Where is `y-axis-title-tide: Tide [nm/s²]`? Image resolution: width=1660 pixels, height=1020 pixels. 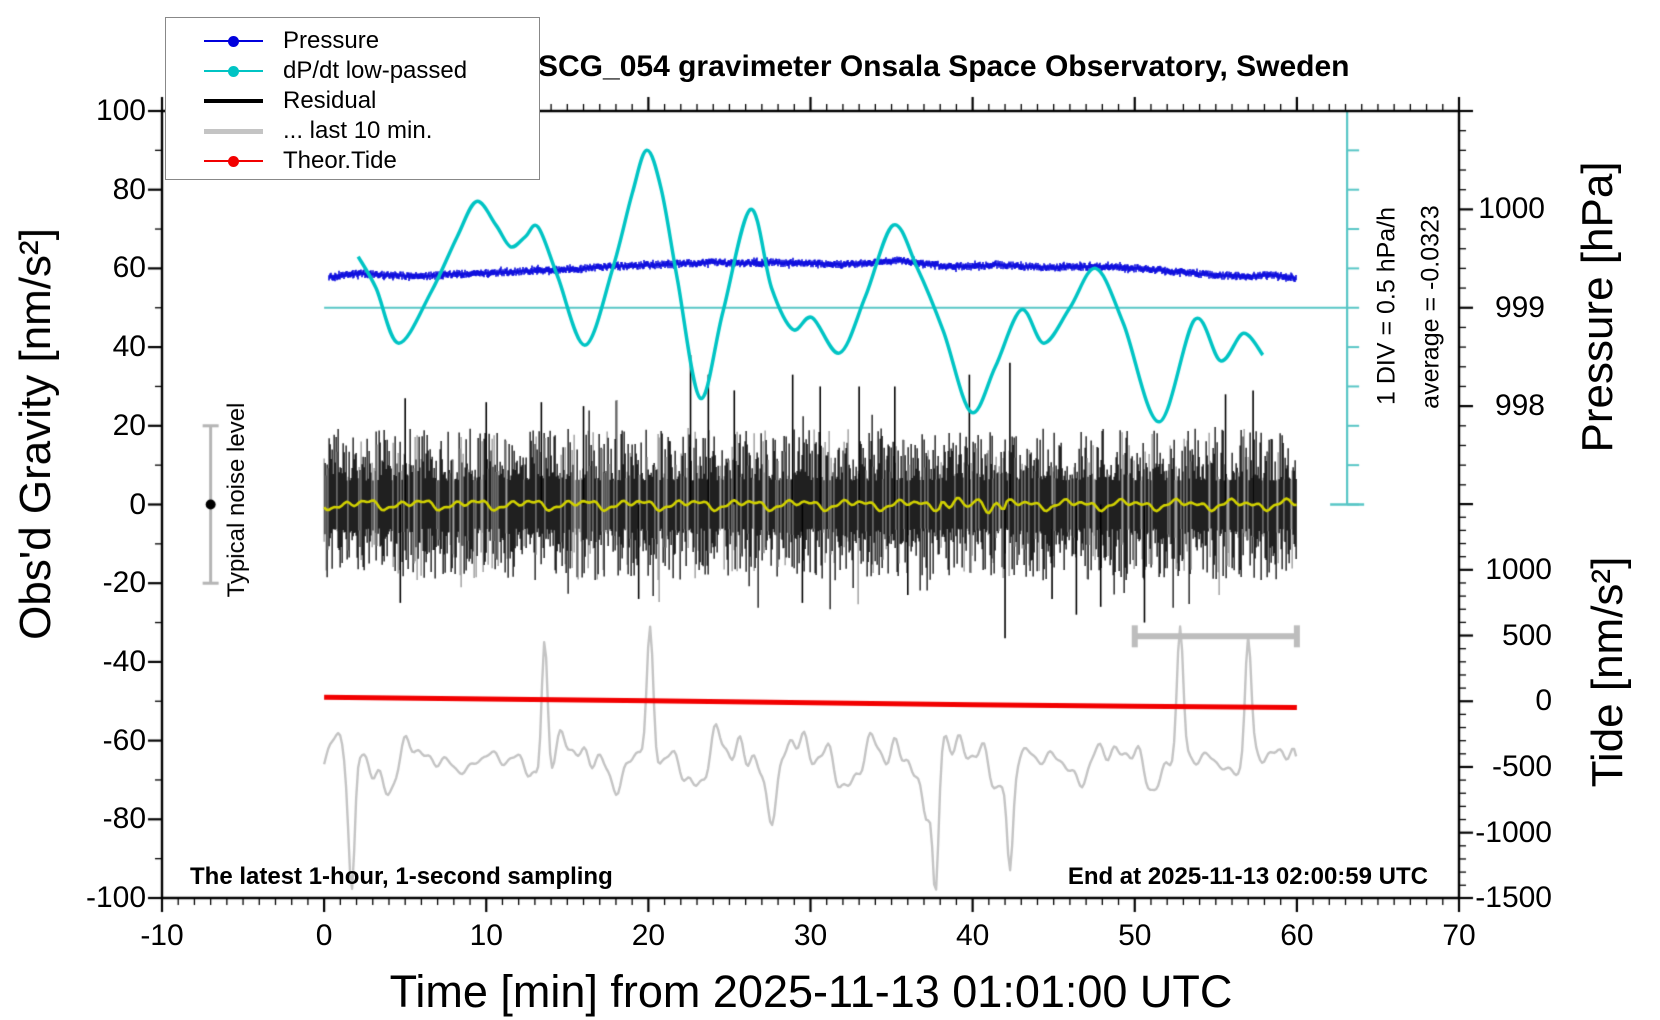 y-axis-title-tide: Tide [nm/s²] is located at coordinates (1607, 672).